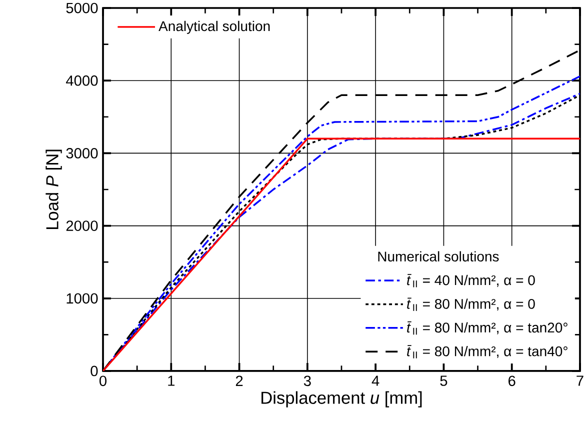  I want to click on y-tick-label: 1000, so click(82, 298).